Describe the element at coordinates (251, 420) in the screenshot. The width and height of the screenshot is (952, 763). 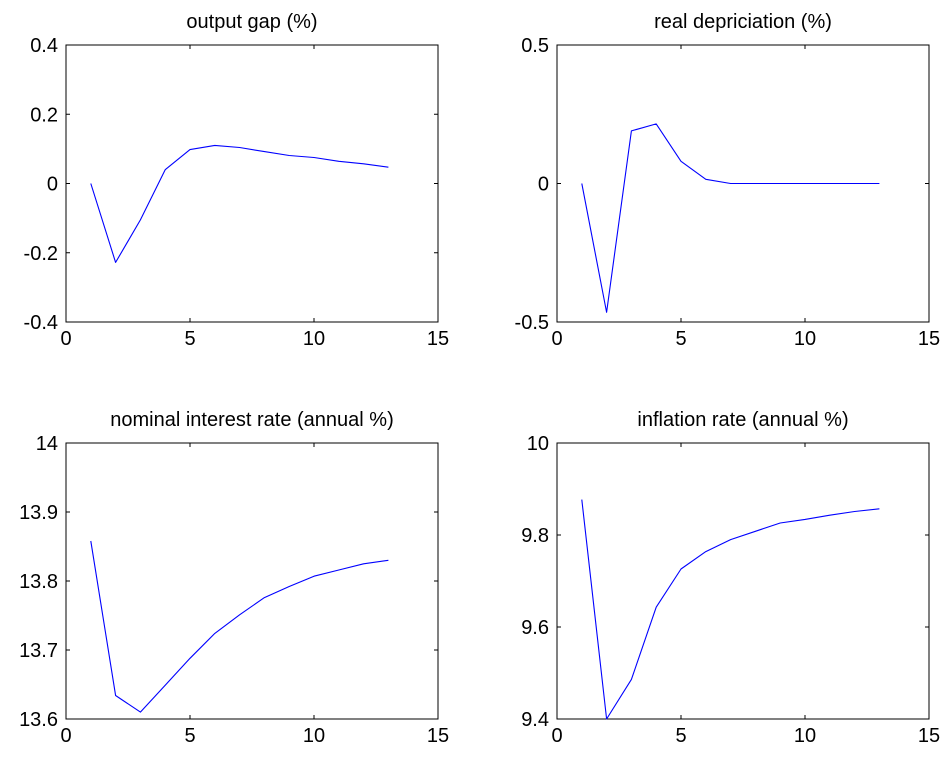
I see `chart-title: nominal interest rate (annual %)` at that location.